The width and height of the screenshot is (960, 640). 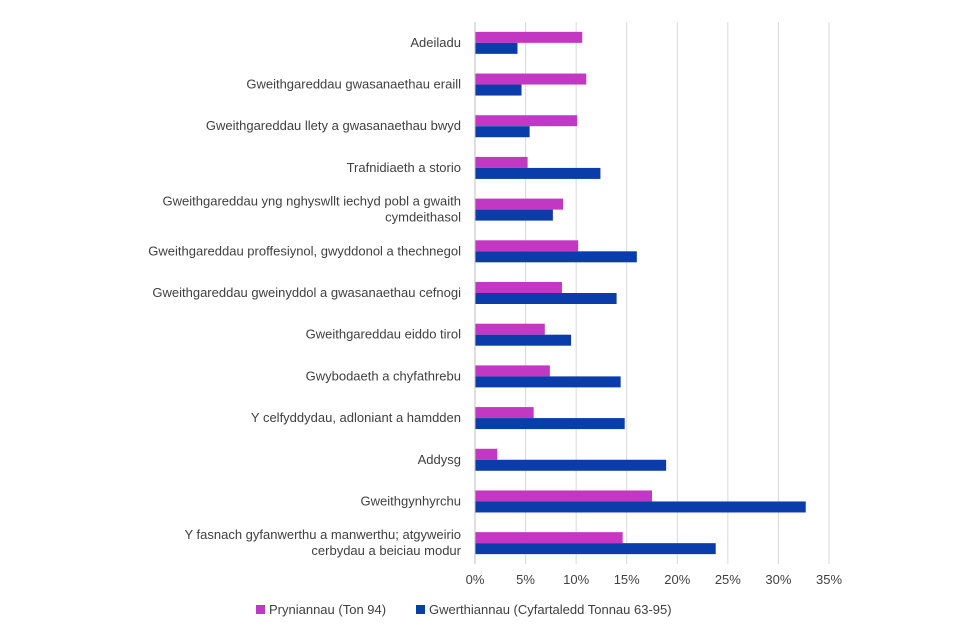 I want to click on category-label-line: Adeiladu, so click(x=435, y=42).